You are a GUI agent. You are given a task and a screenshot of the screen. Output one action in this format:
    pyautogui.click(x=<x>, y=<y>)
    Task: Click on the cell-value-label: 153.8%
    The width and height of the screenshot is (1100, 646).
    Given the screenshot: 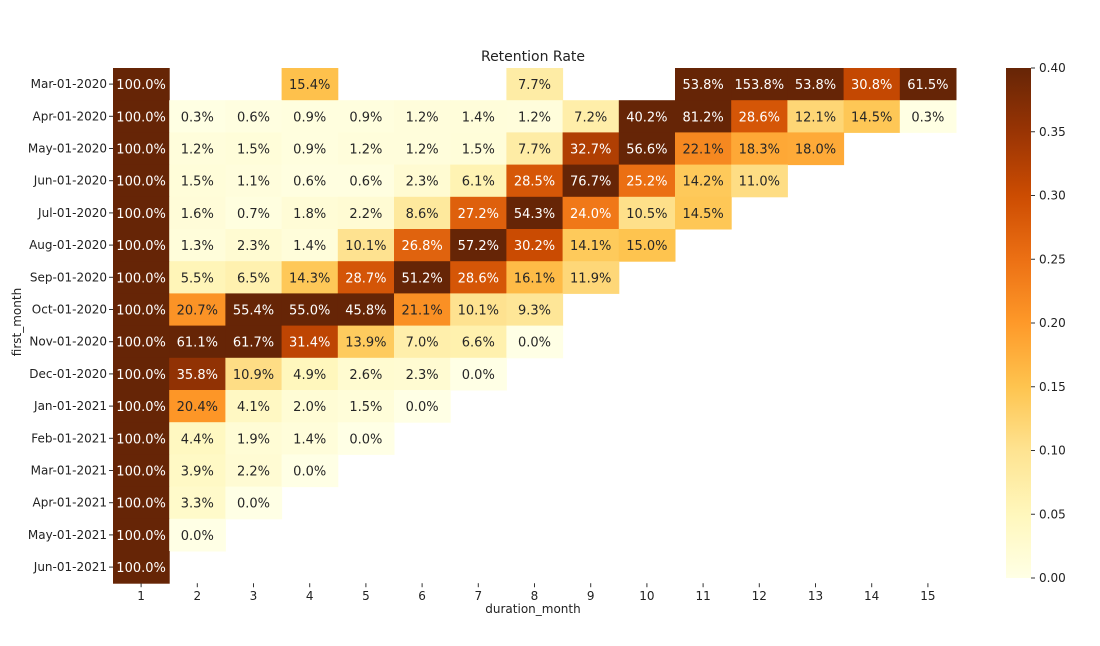 What is the action you would take?
    pyautogui.click(x=760, y=85)
    